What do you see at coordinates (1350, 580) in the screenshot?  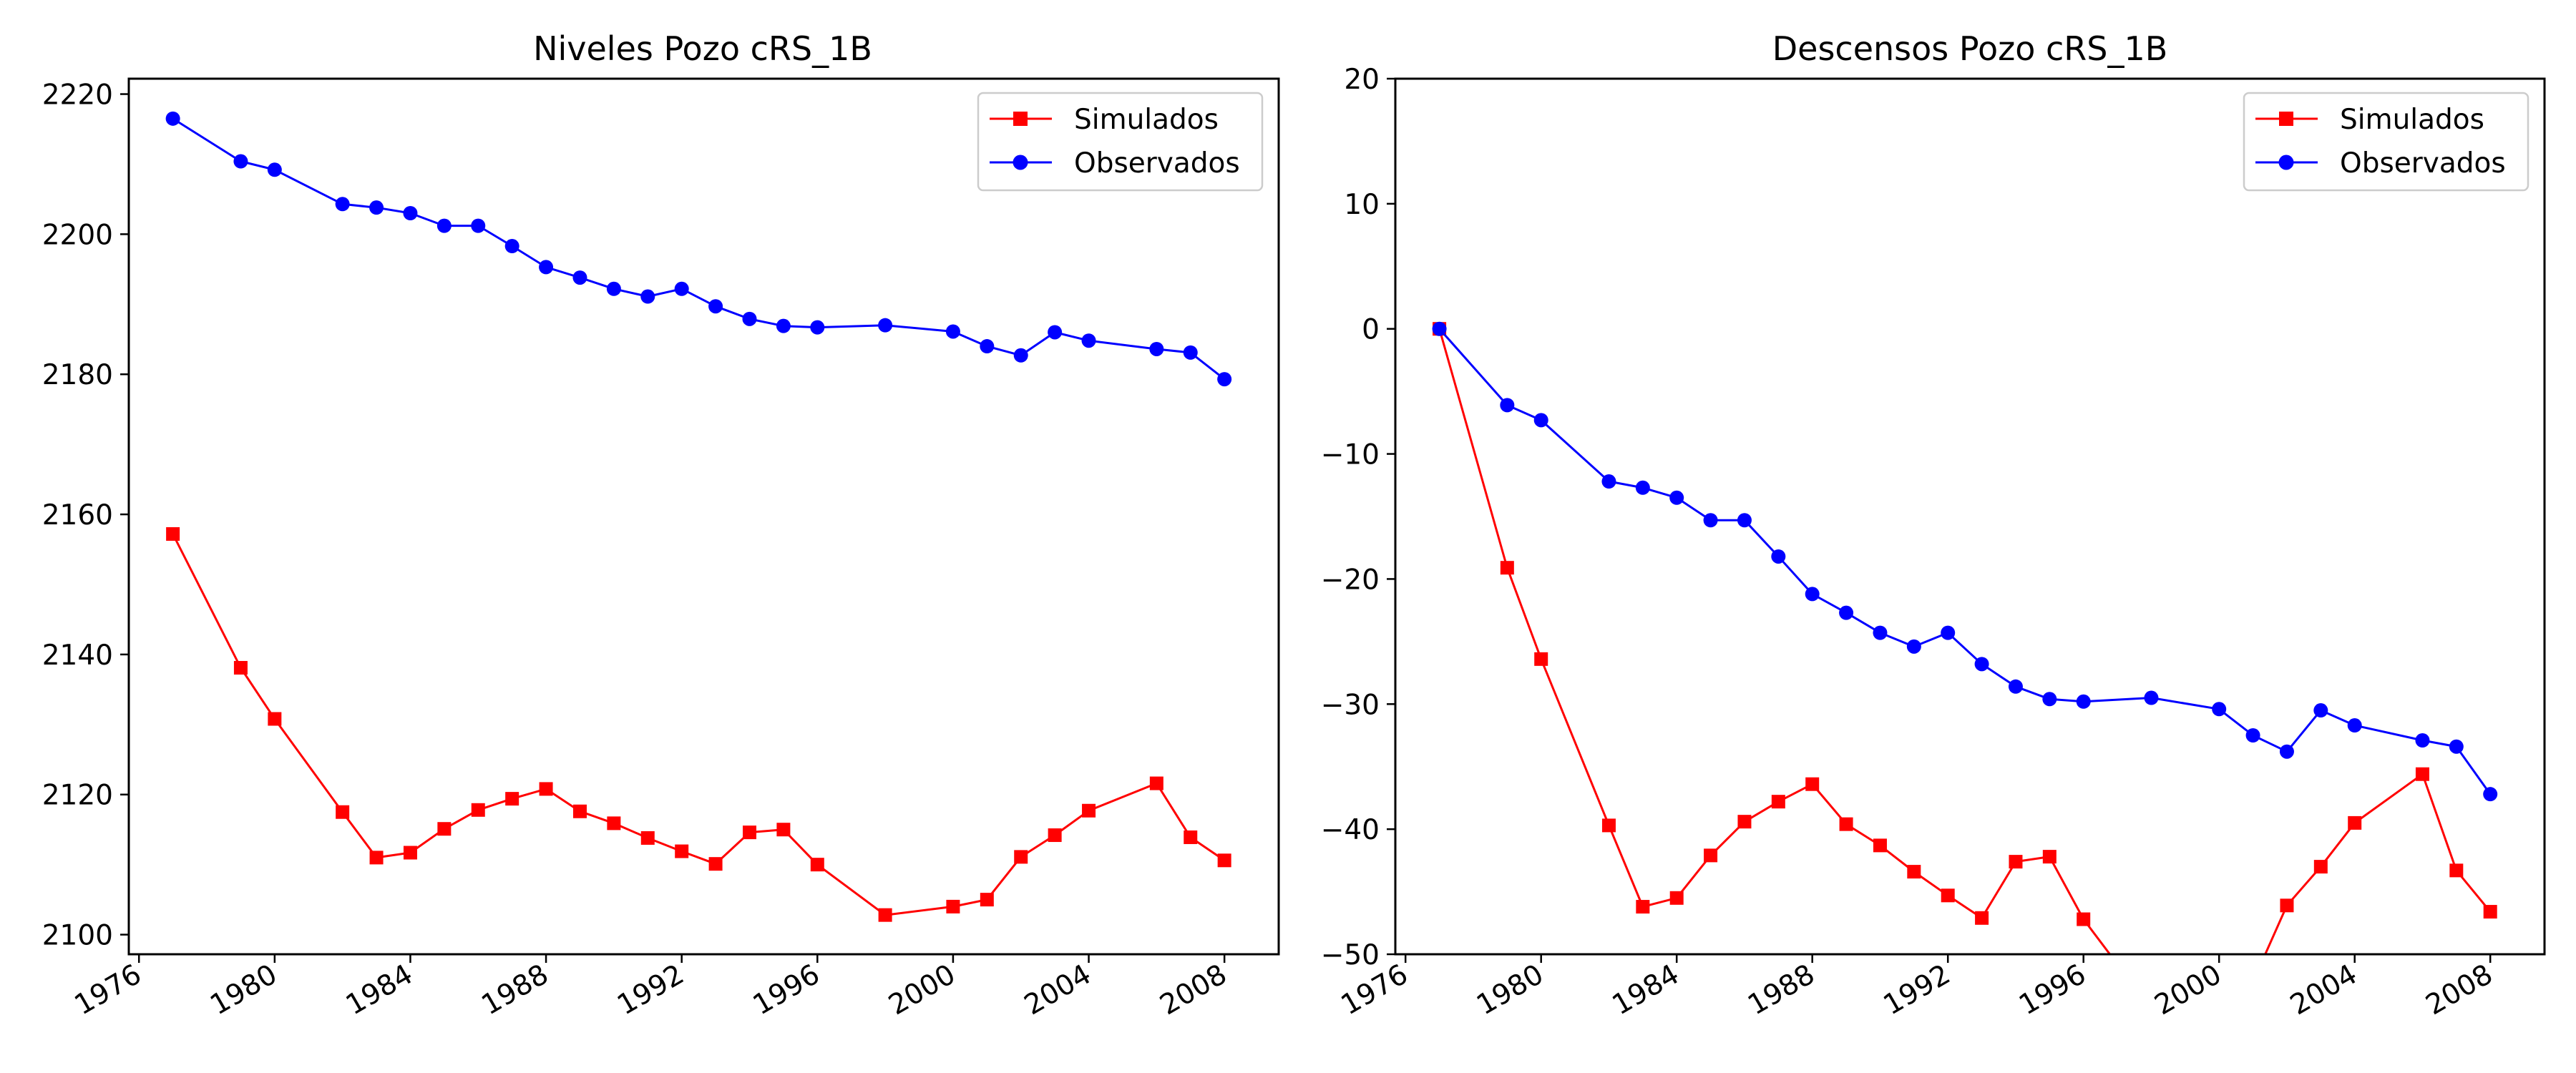 I see `y-tick-label: −20` at bounding box center [1350, 580].